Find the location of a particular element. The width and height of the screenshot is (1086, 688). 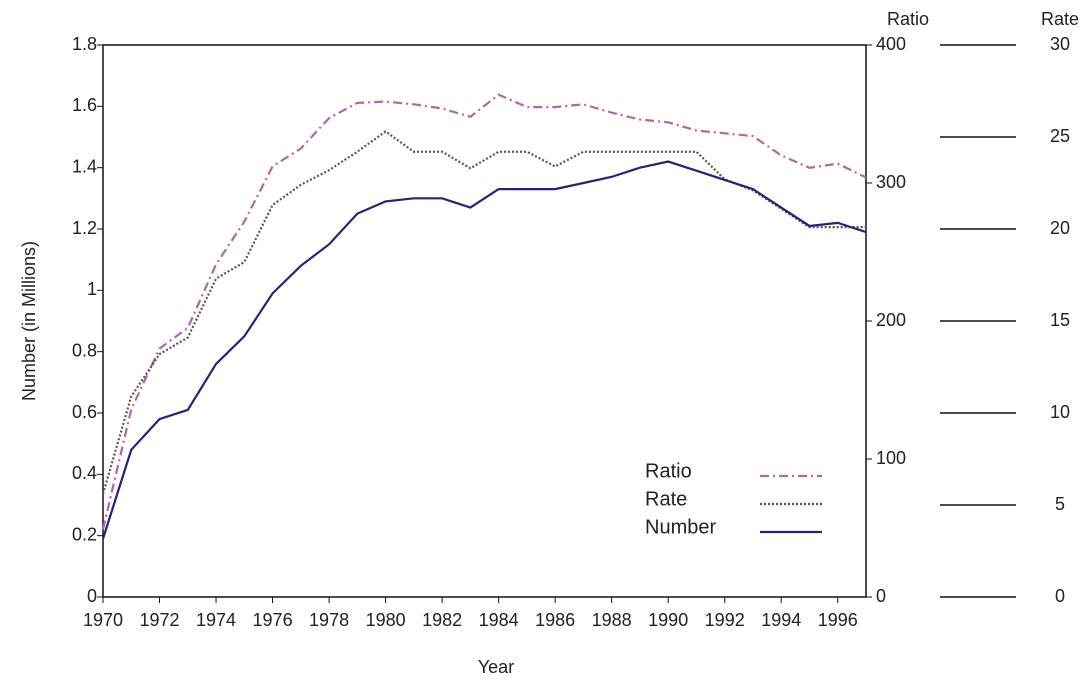

y3-tick-label: 10 is located at coordinates (1060, 412).